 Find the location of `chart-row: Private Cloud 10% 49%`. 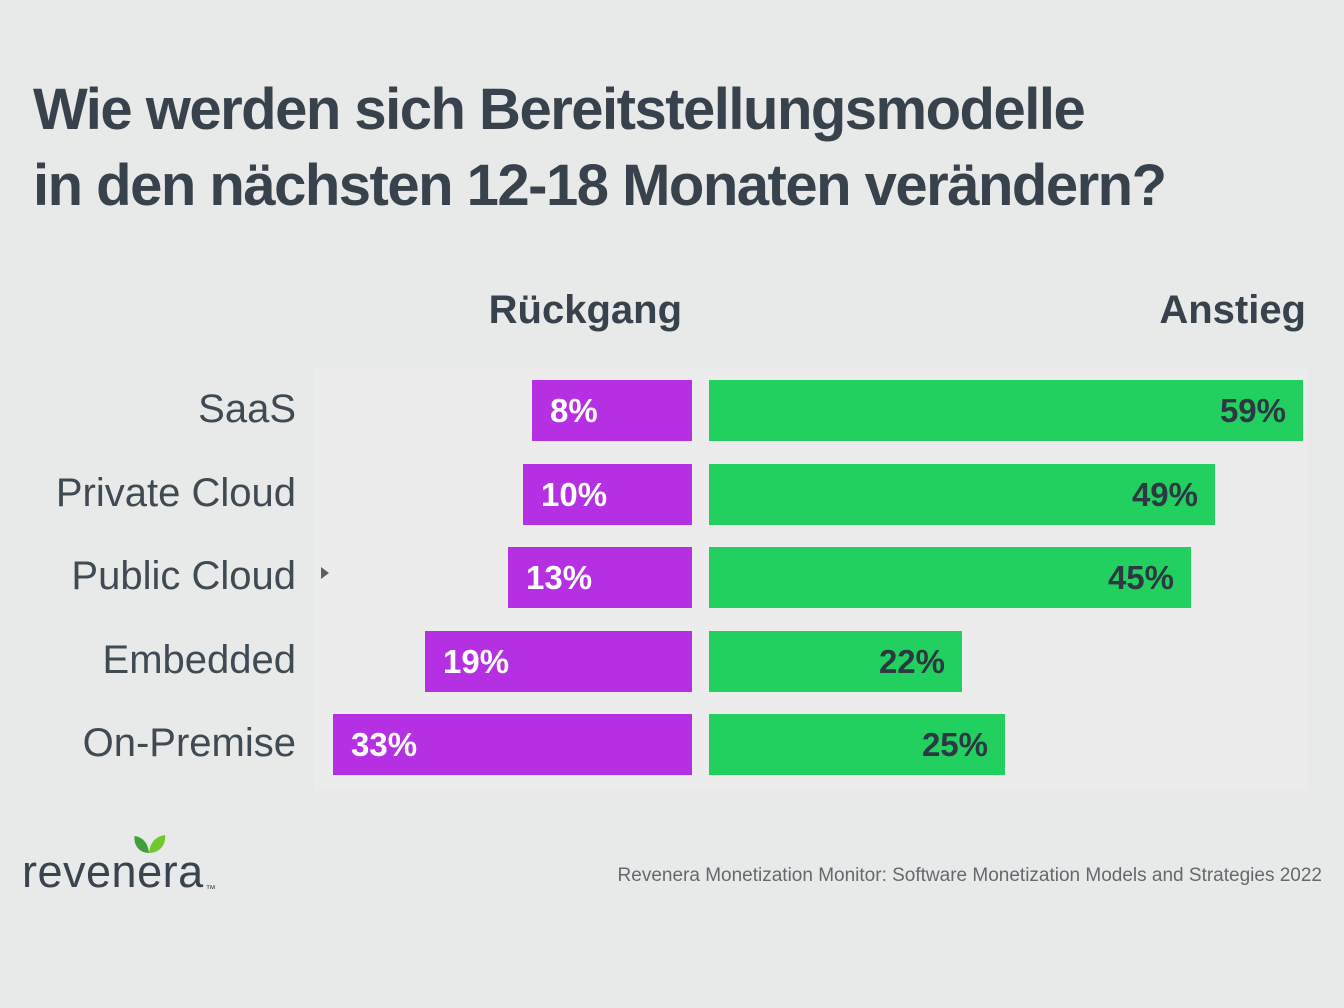

chart-row: Private Cloud 10% 49% is located at coordinates (672, 494).